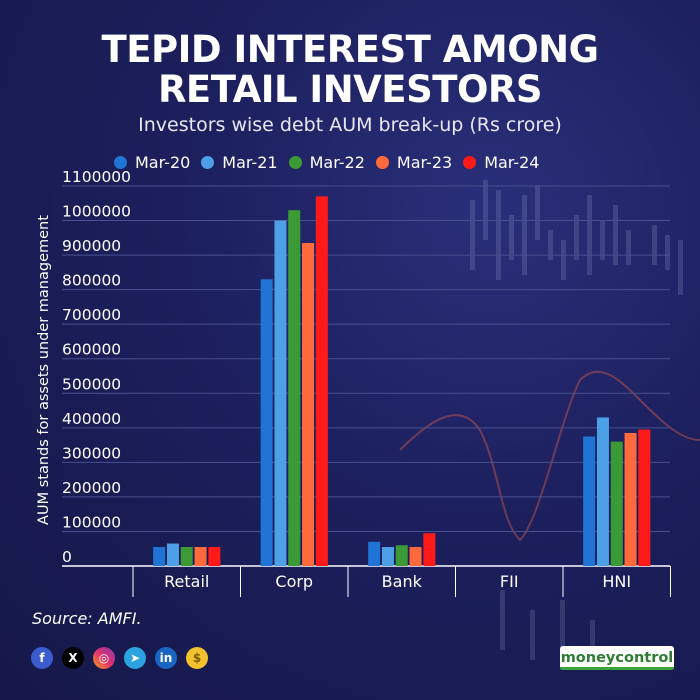 The height and width of the screenshot is (700, 700). What do you see at coordinates (67, 557) in the screenshot?
I see `y-tick-label-0: 0` at bounding box center [67, 557].